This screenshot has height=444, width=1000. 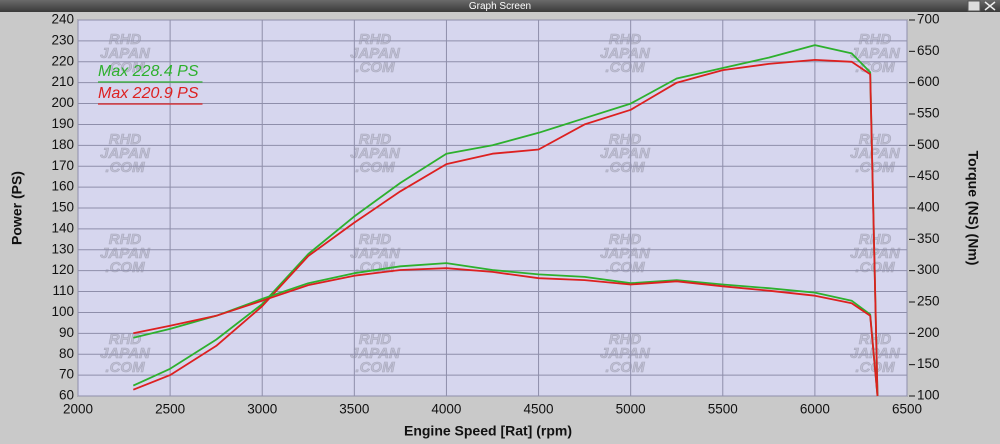 I want to click on x-tick-label: 3000, so click(x=262, y=409).